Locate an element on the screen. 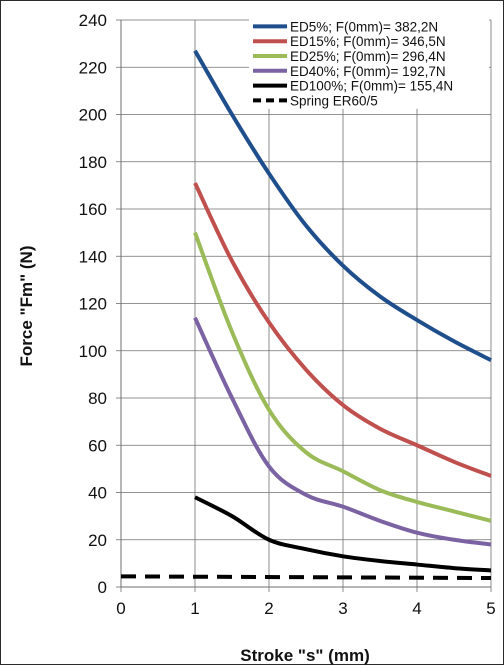 The width and height of the screenshot is (504, 665). y-tick-label: 120 is located at coordinates (93, 304).